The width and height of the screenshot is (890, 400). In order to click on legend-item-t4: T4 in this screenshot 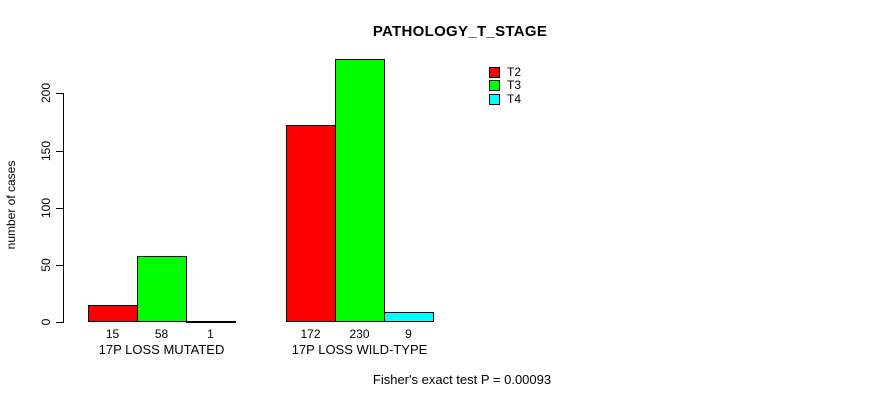, I will do `click(505, 98)`.